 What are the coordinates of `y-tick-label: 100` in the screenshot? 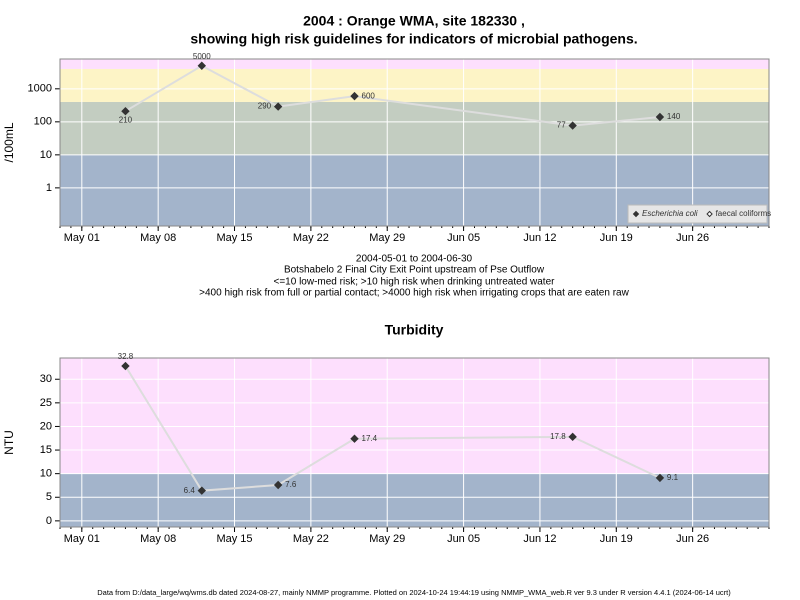 It's located at (43, 122).